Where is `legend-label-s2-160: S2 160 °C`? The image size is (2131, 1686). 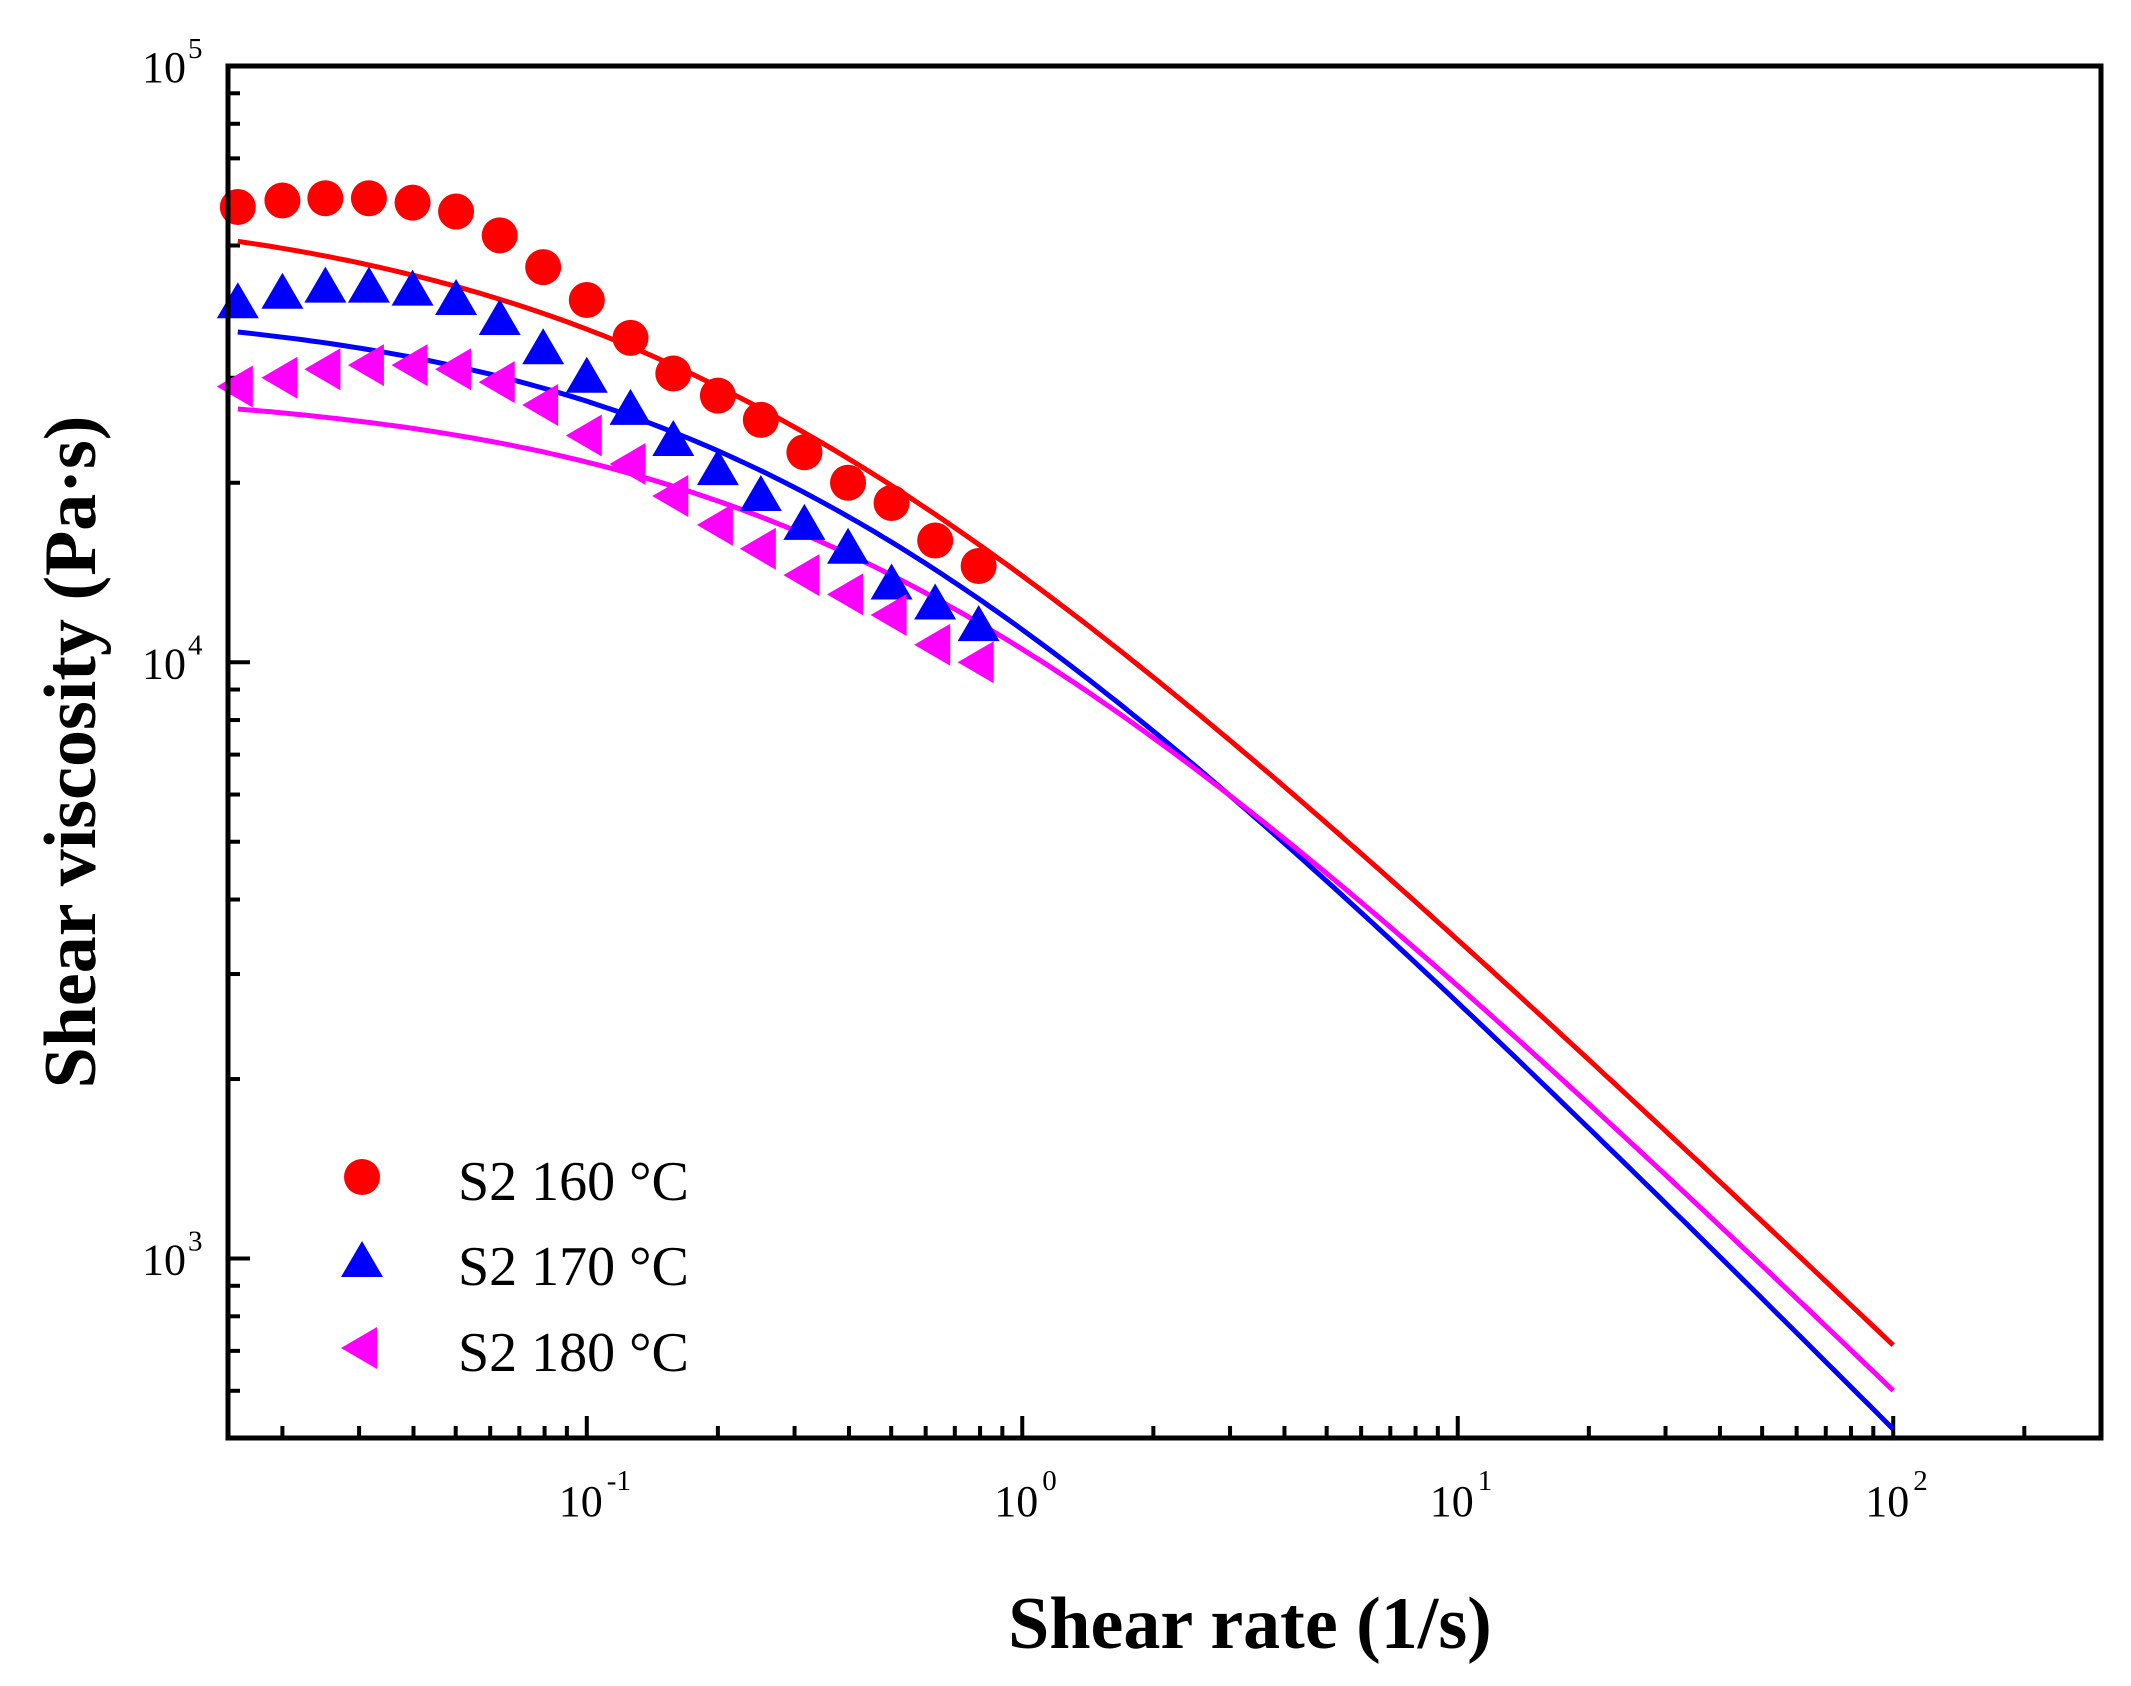 legend-label-s2-160: S2 160 °C is located at coordinates (573, 1182).